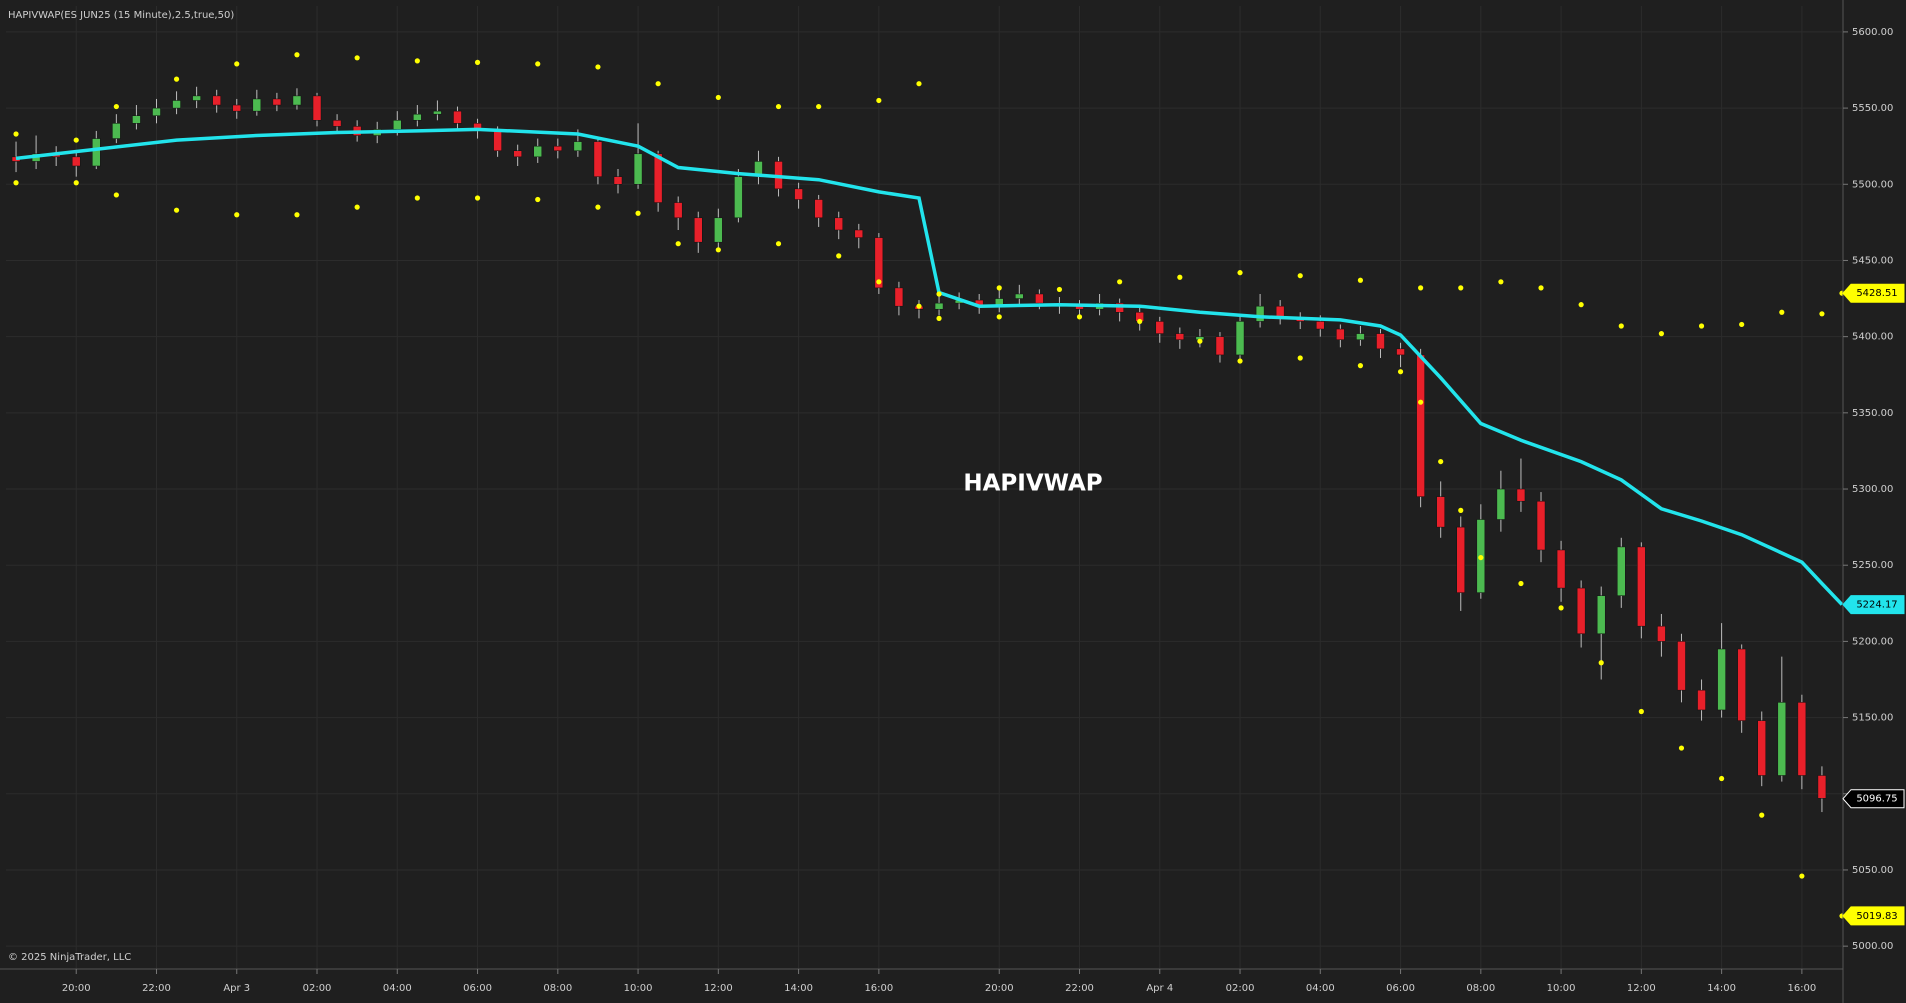 The width and height of the screenshot is (1906, 1003). Describe the element at coordinates (1872, 260) in the screenshot. I see `y-tick-label: 5450.00` at that location.